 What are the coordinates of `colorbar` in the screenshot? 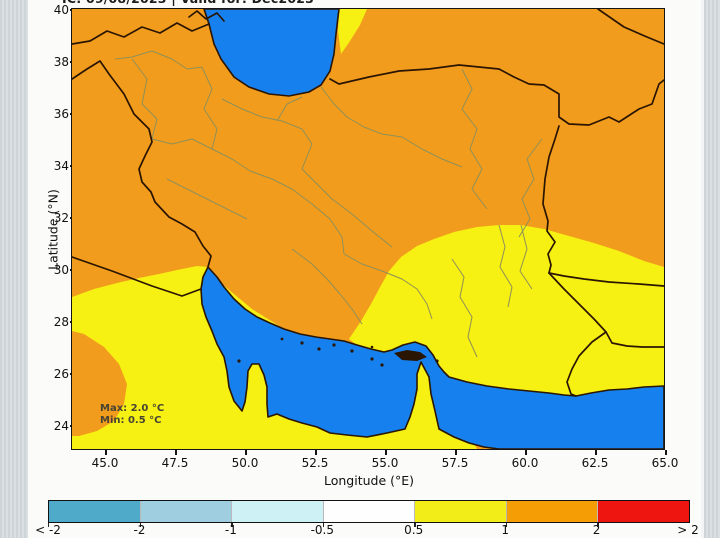 It's located at (369, 513).